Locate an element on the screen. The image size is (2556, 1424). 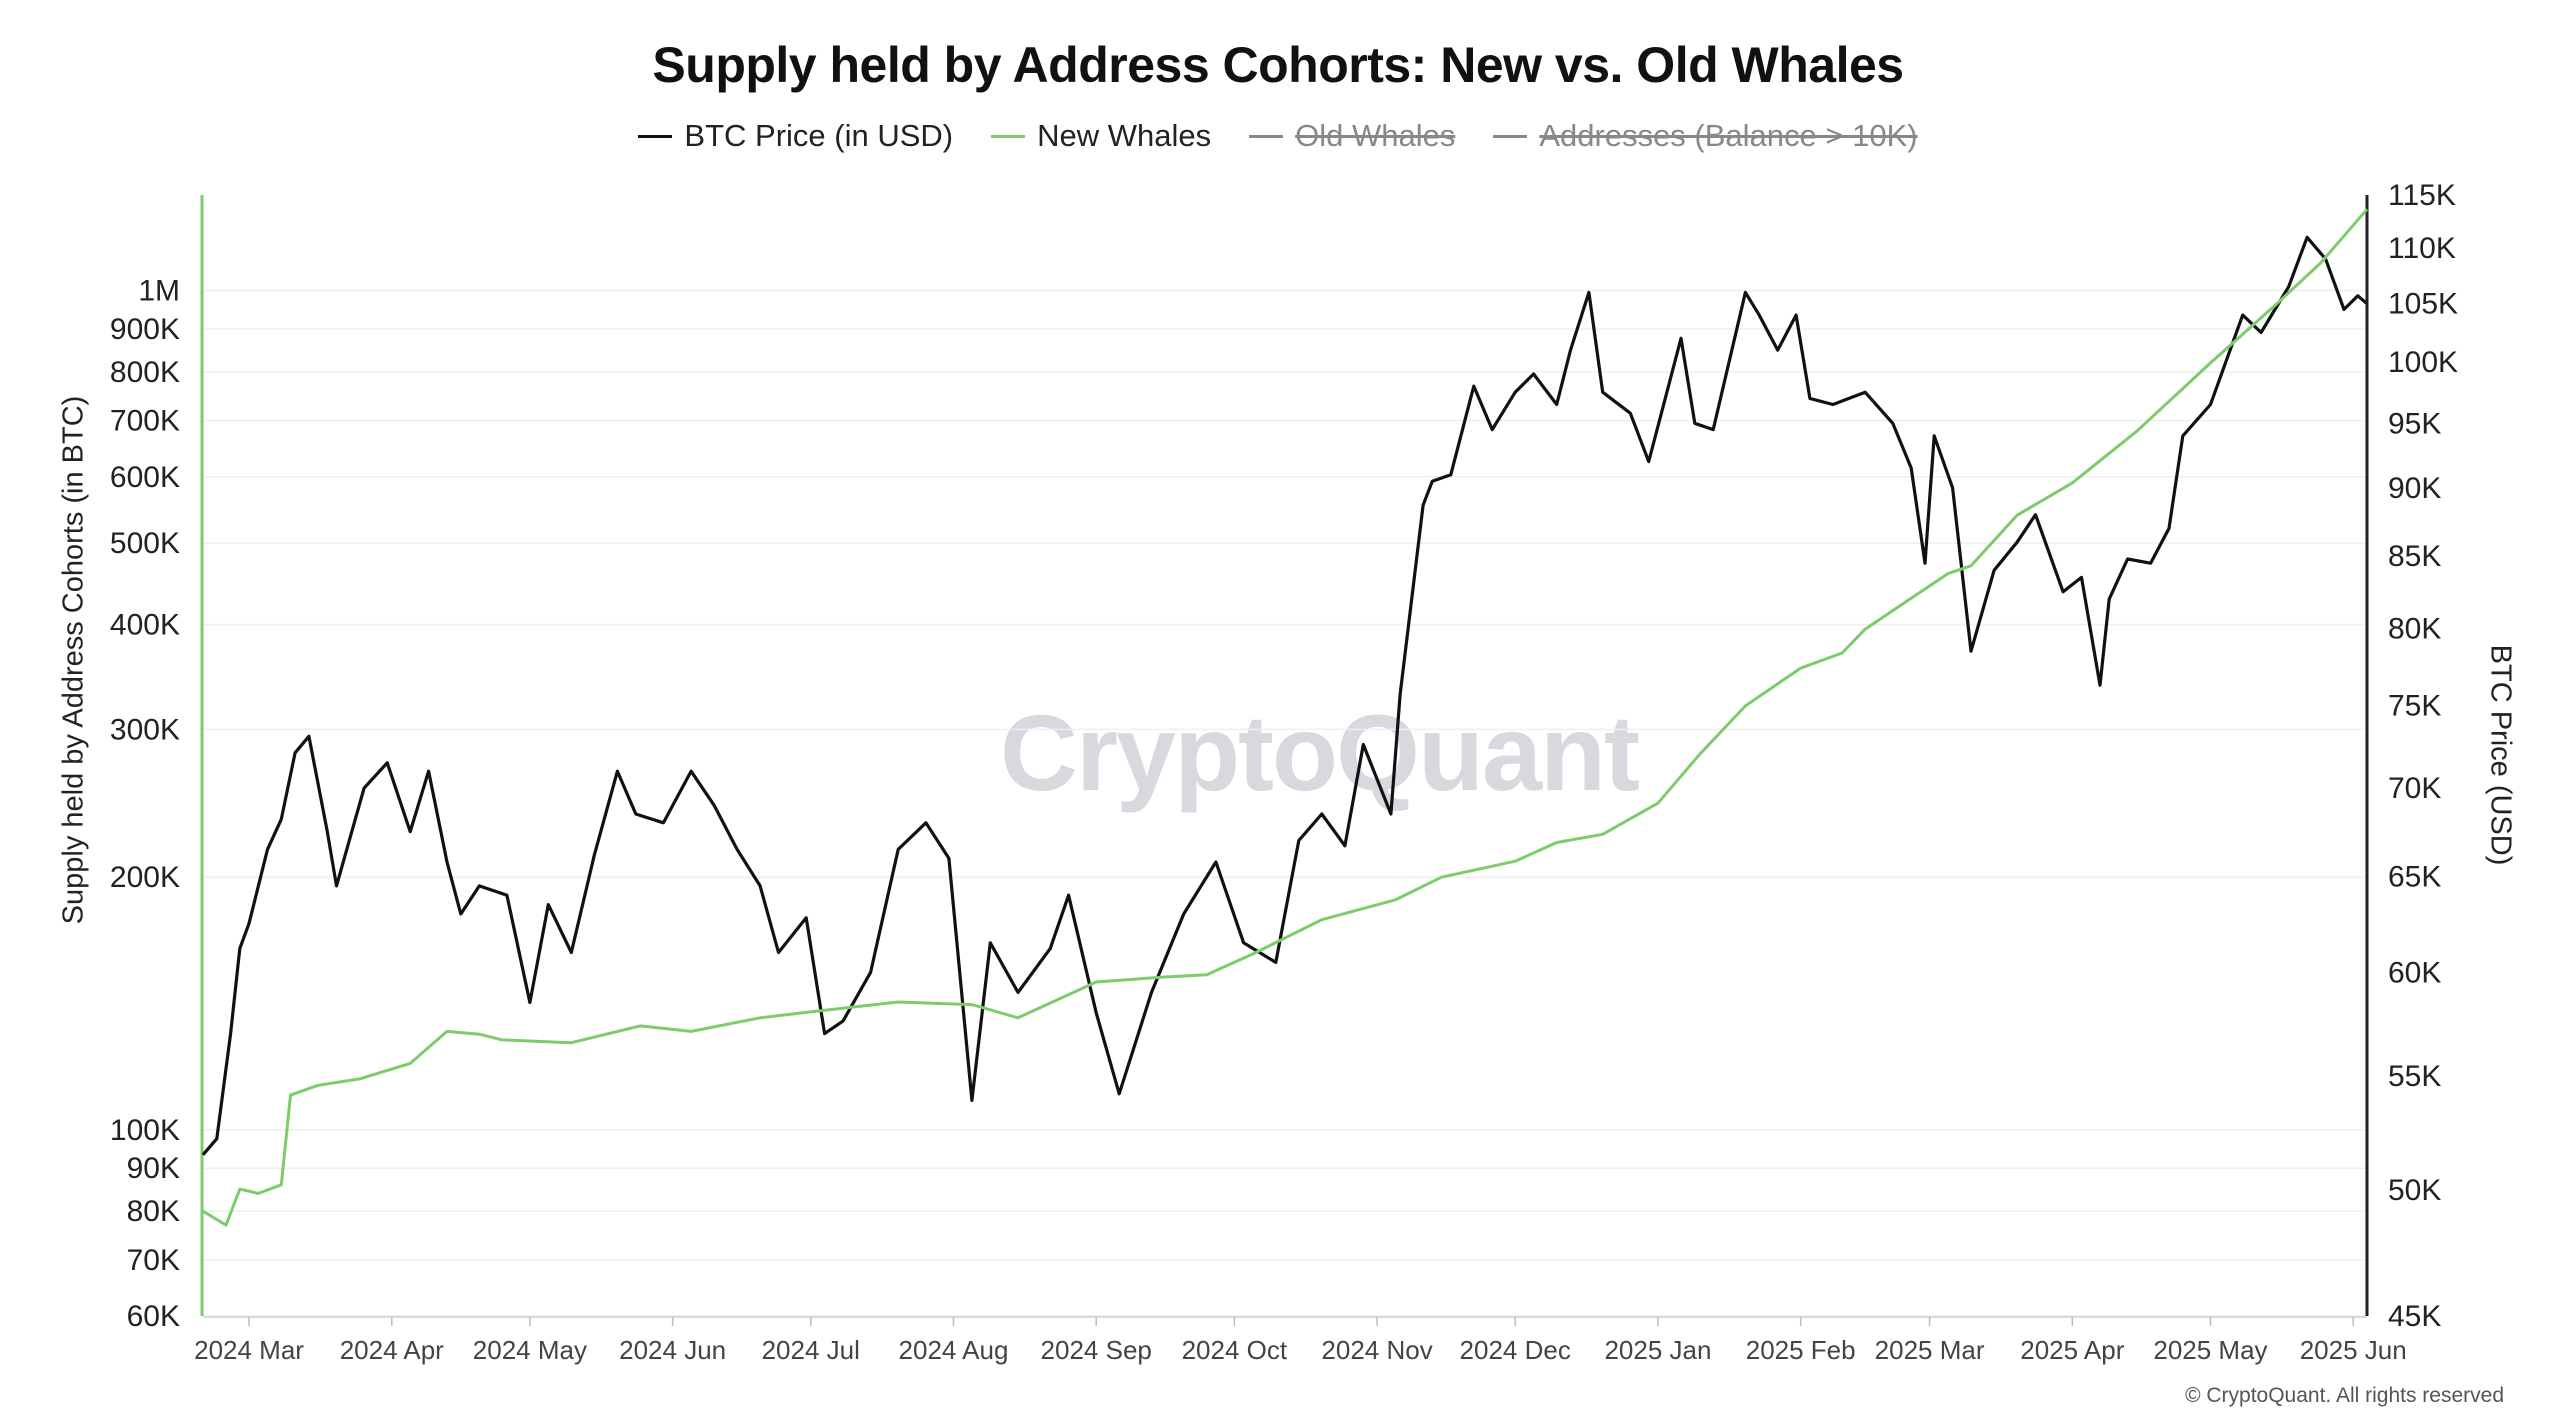
y-right-tick-label-11: 100K is located at coordinates (2423, 362).